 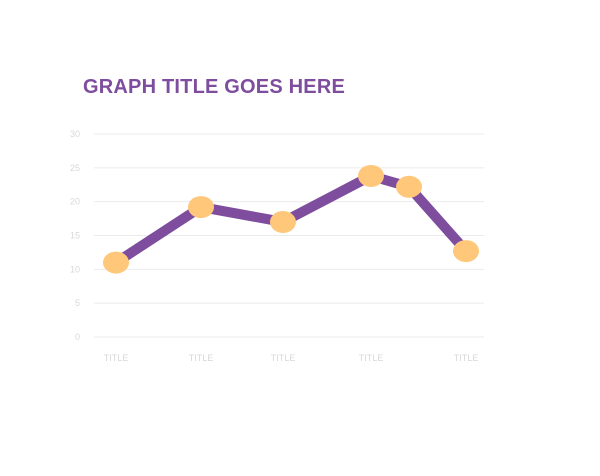 I want to click on series-line, so click(x=291, y=219).